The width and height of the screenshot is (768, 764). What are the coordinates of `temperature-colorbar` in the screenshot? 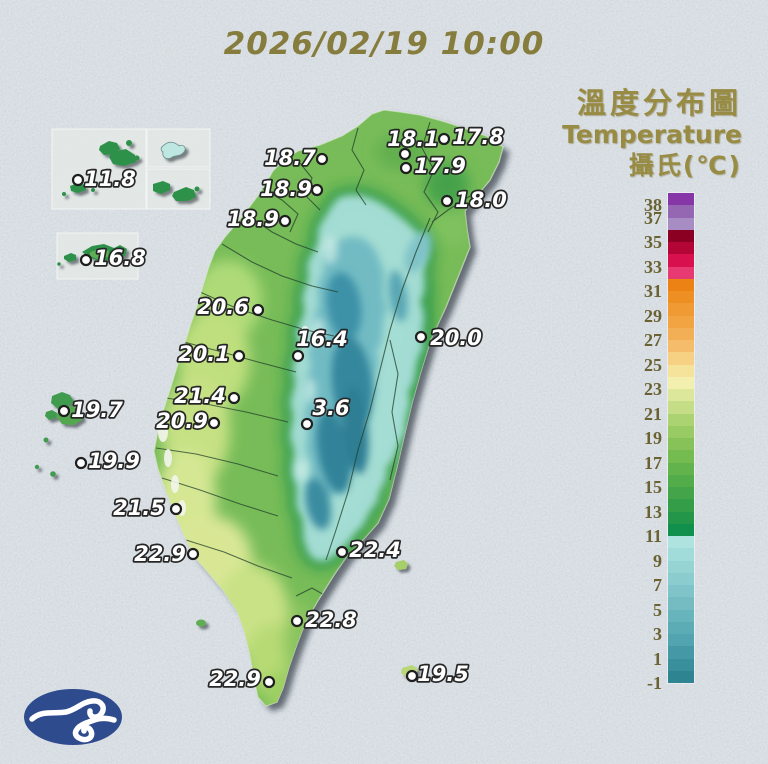 It's located at (681, 438).